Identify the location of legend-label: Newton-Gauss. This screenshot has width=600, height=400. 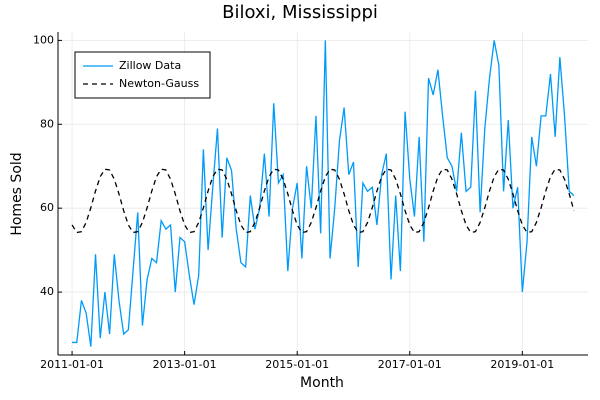
(159, 83).